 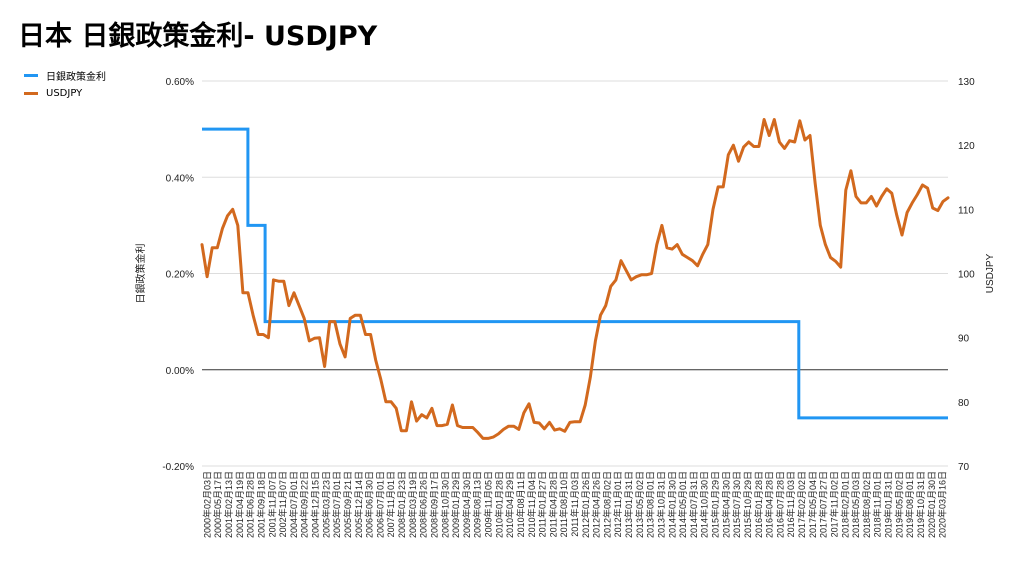 I want to click on x-tick-label: 2019年05月02日, so click(x=898, y=504).